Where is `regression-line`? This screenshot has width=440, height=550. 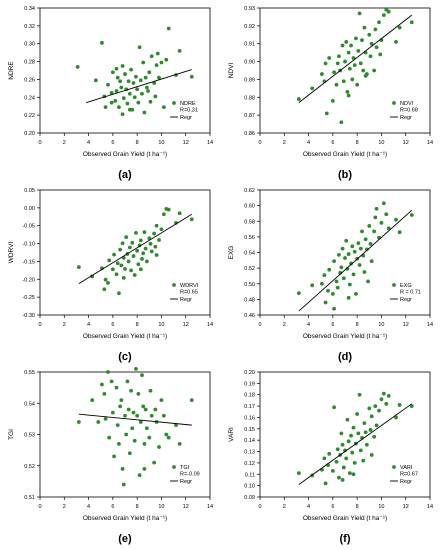 regression-line is located at coordinates (355, 444).